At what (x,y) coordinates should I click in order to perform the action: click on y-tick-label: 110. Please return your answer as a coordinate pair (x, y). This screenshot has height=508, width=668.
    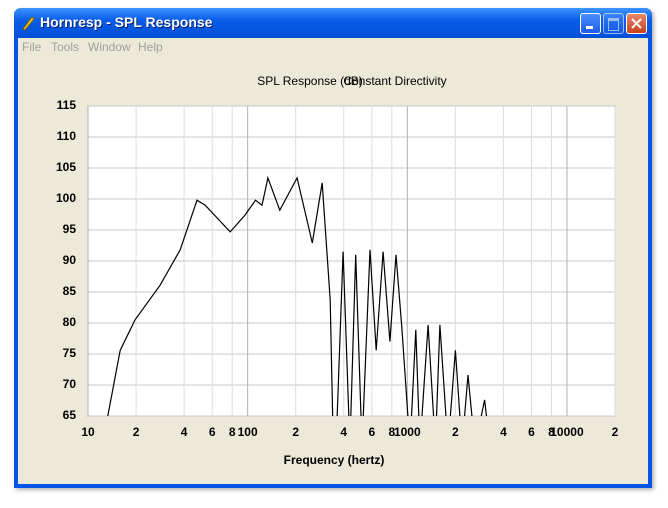
    Looking at the image, I should click on (67, 136).